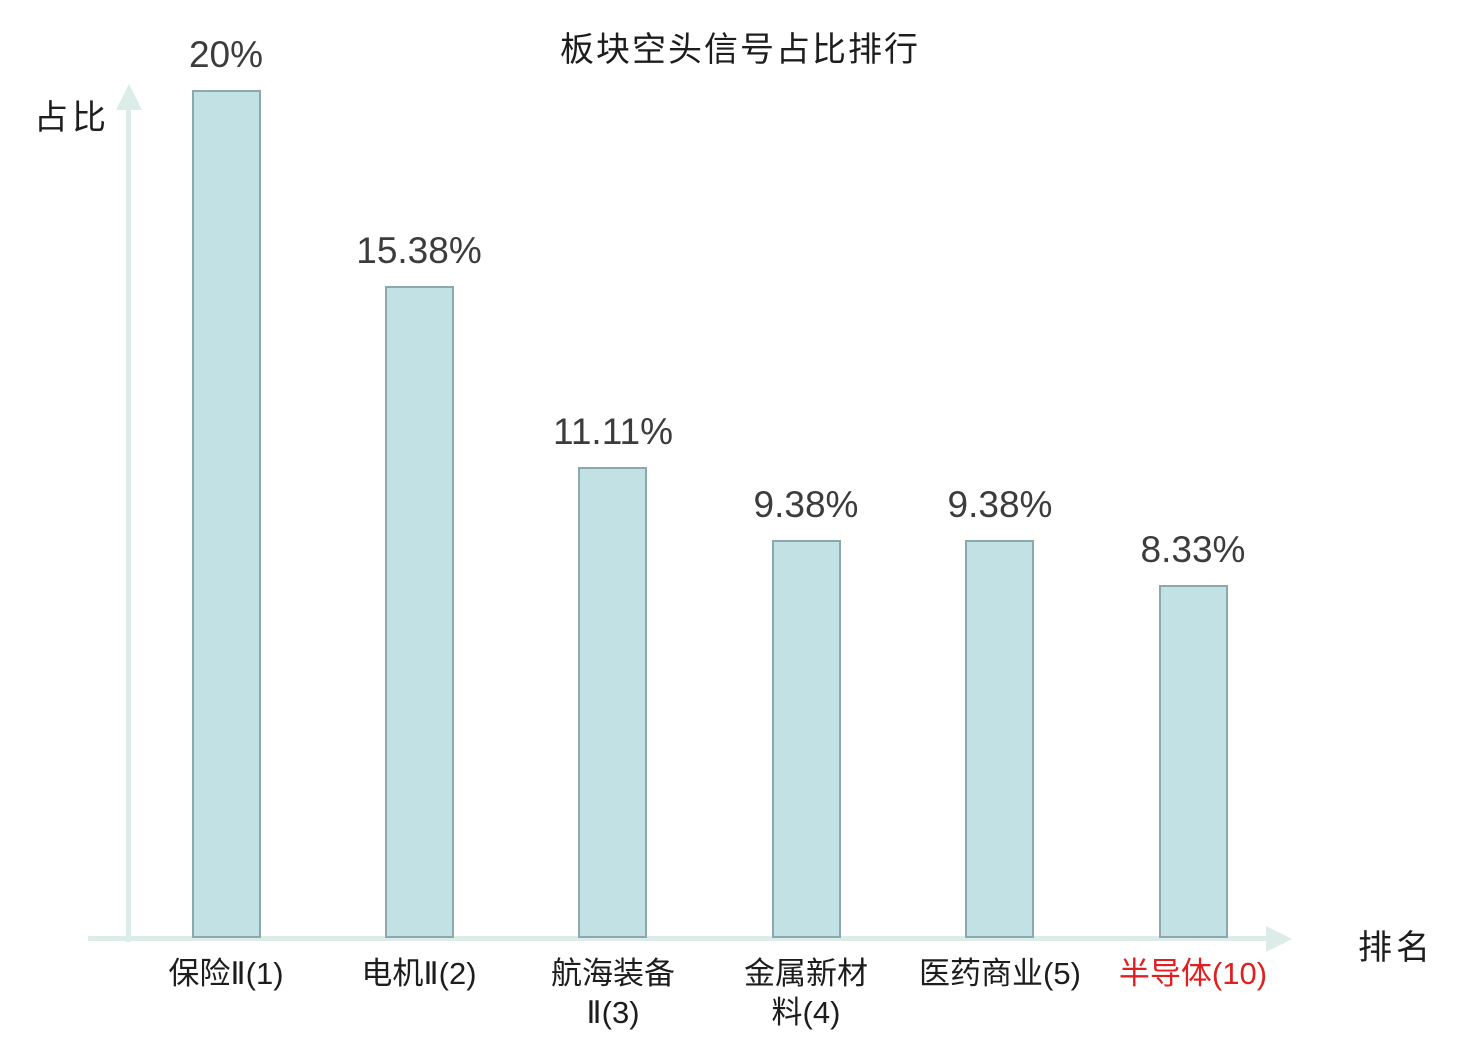 This screenshot has height=1040, width=1480. I want to click on category-label-line: 医药商业(5), so click(1000, 973).